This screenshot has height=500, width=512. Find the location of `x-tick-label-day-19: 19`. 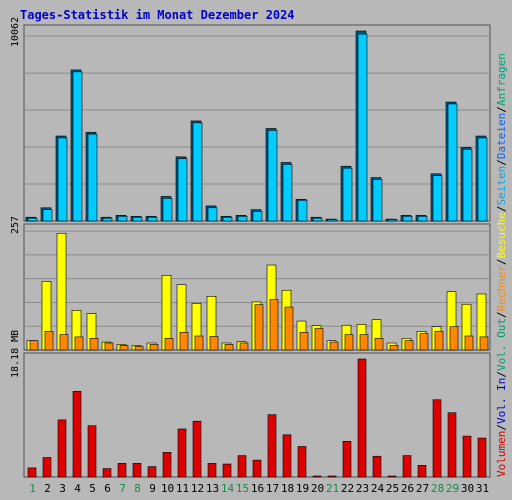

x-tick-label-day-19: 19 is located at coordinates (302, 488).